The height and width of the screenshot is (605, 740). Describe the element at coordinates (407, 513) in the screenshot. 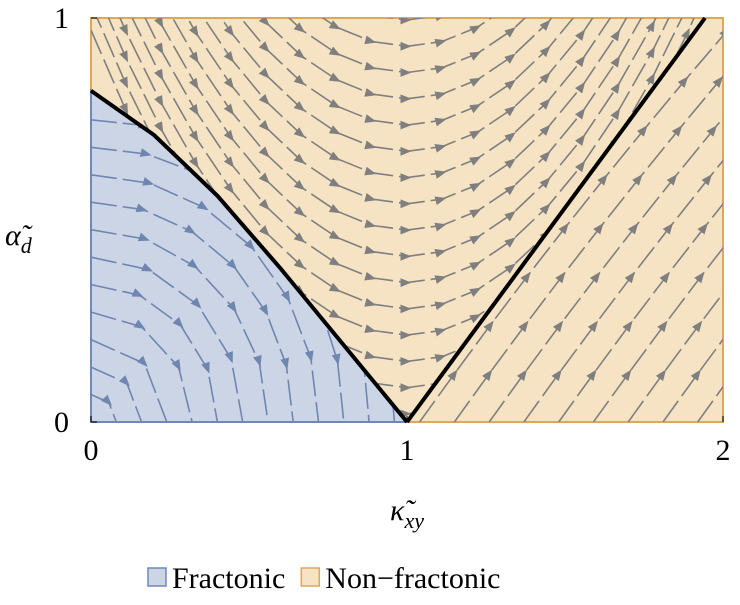

I see `x-axis-label: κ̃xy` at that location.